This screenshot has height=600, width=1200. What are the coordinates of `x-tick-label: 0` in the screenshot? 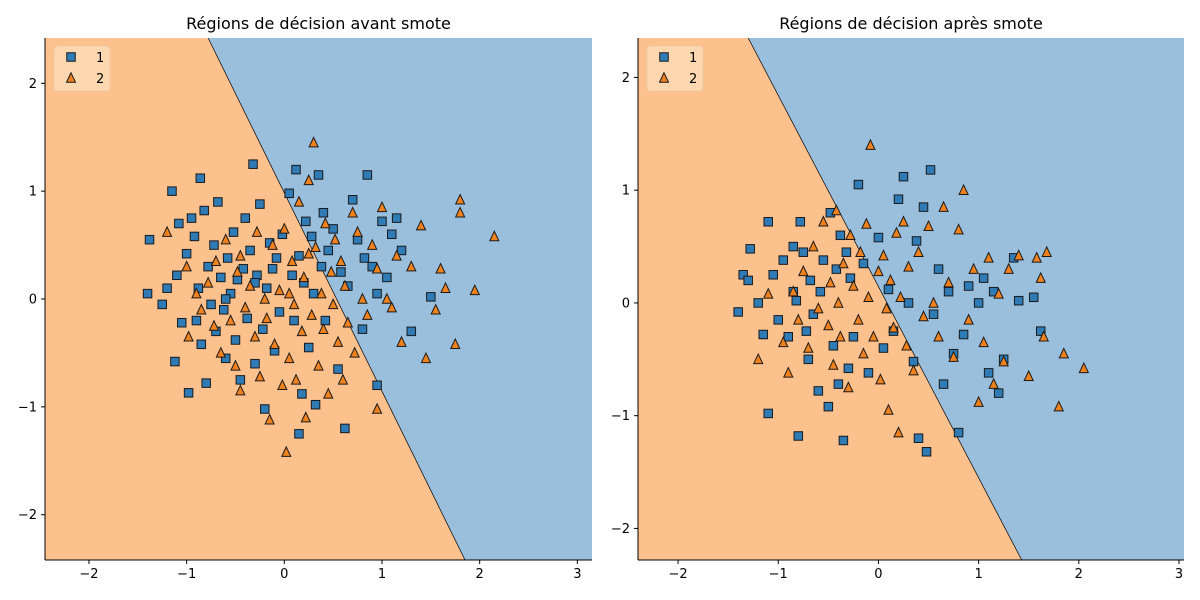 It's located at (878, 574).